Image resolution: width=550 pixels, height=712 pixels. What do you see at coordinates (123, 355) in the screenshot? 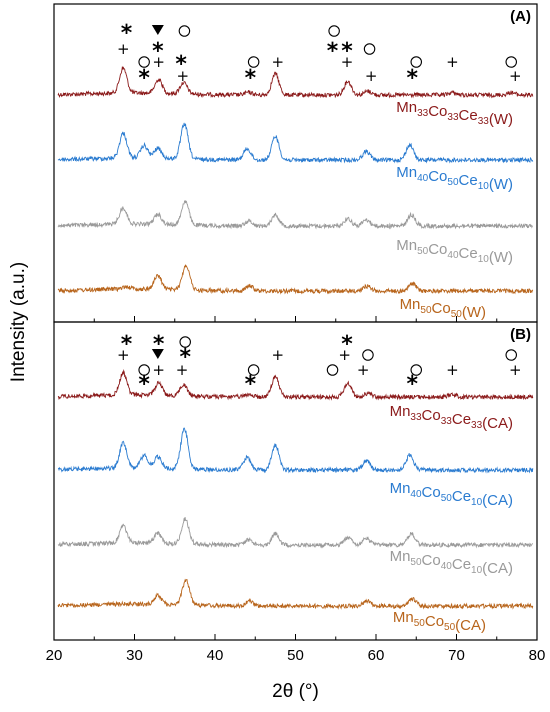
I see `phase-marker-plus-1-1: +` at bounding box center [123, 355].